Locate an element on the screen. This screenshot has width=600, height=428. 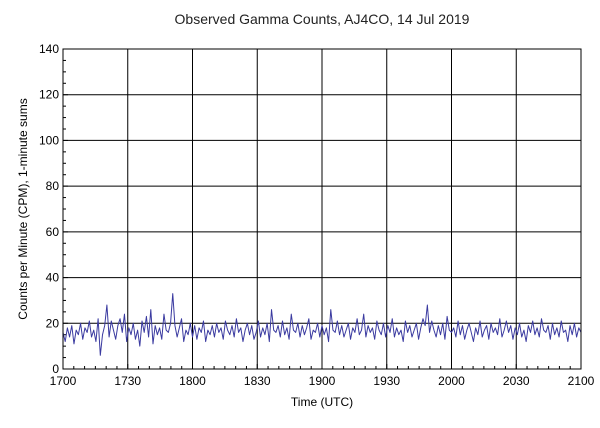
x-tick-label: 2100 is located at coordinates (581, 381).